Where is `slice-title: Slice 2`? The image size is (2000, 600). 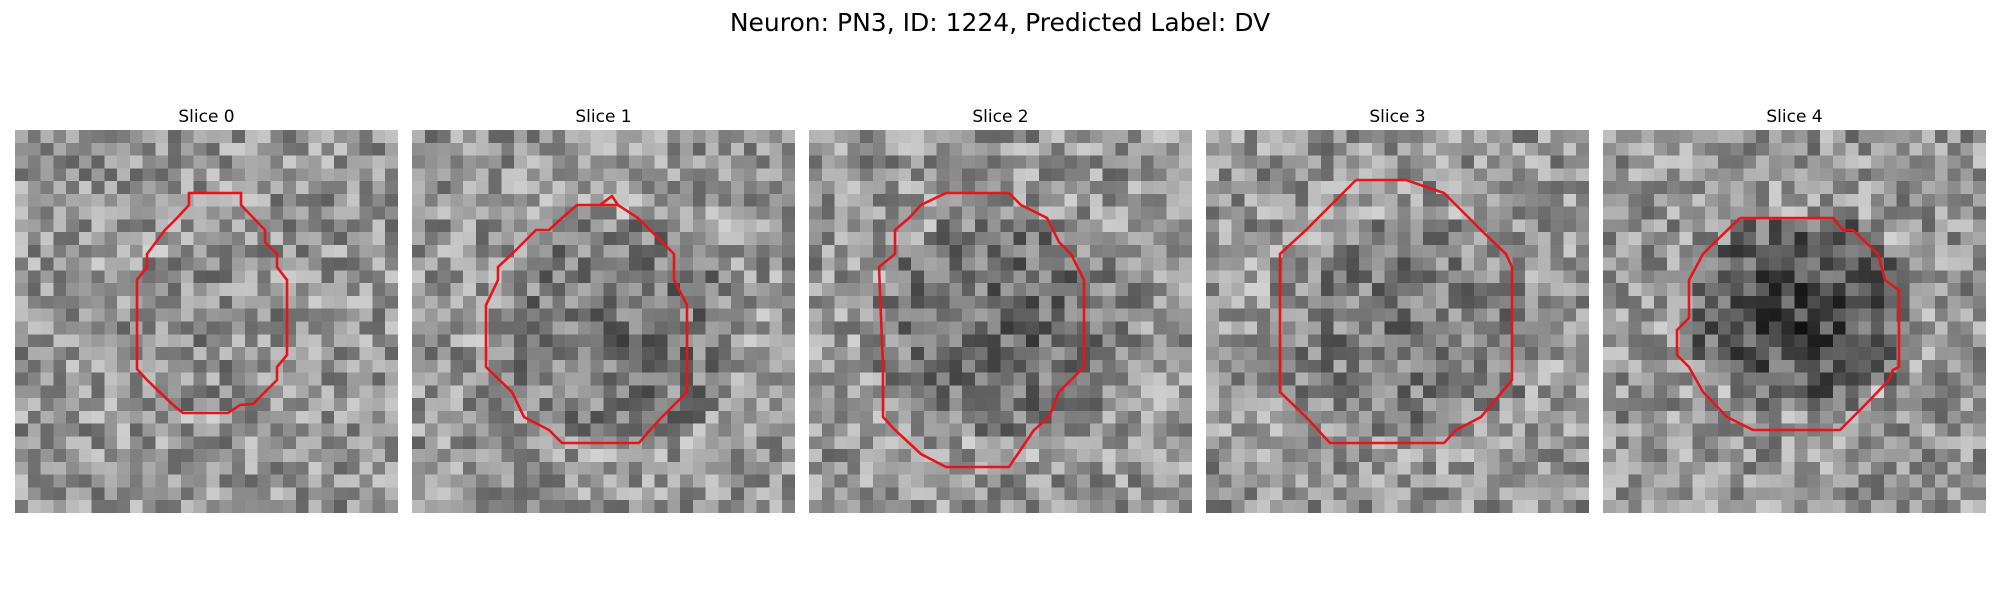
slice-title: Slice 2 is located at coordinates (1000, 117).